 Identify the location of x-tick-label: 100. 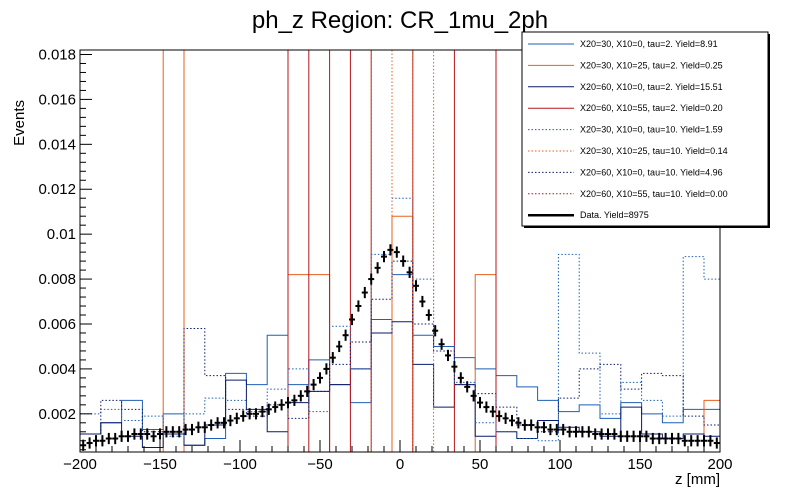
(559, 464).